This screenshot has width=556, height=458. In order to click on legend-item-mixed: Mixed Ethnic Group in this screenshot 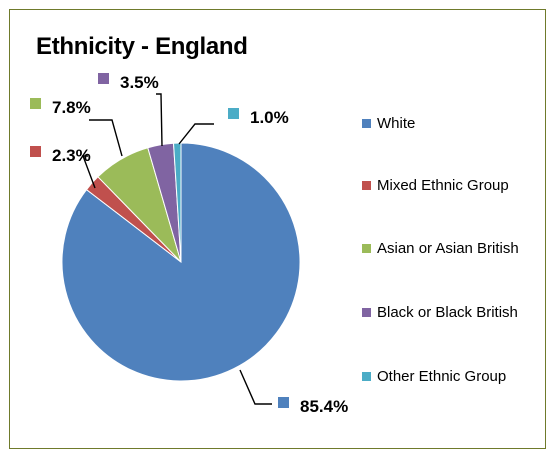, I will do `click(444, 186)`.